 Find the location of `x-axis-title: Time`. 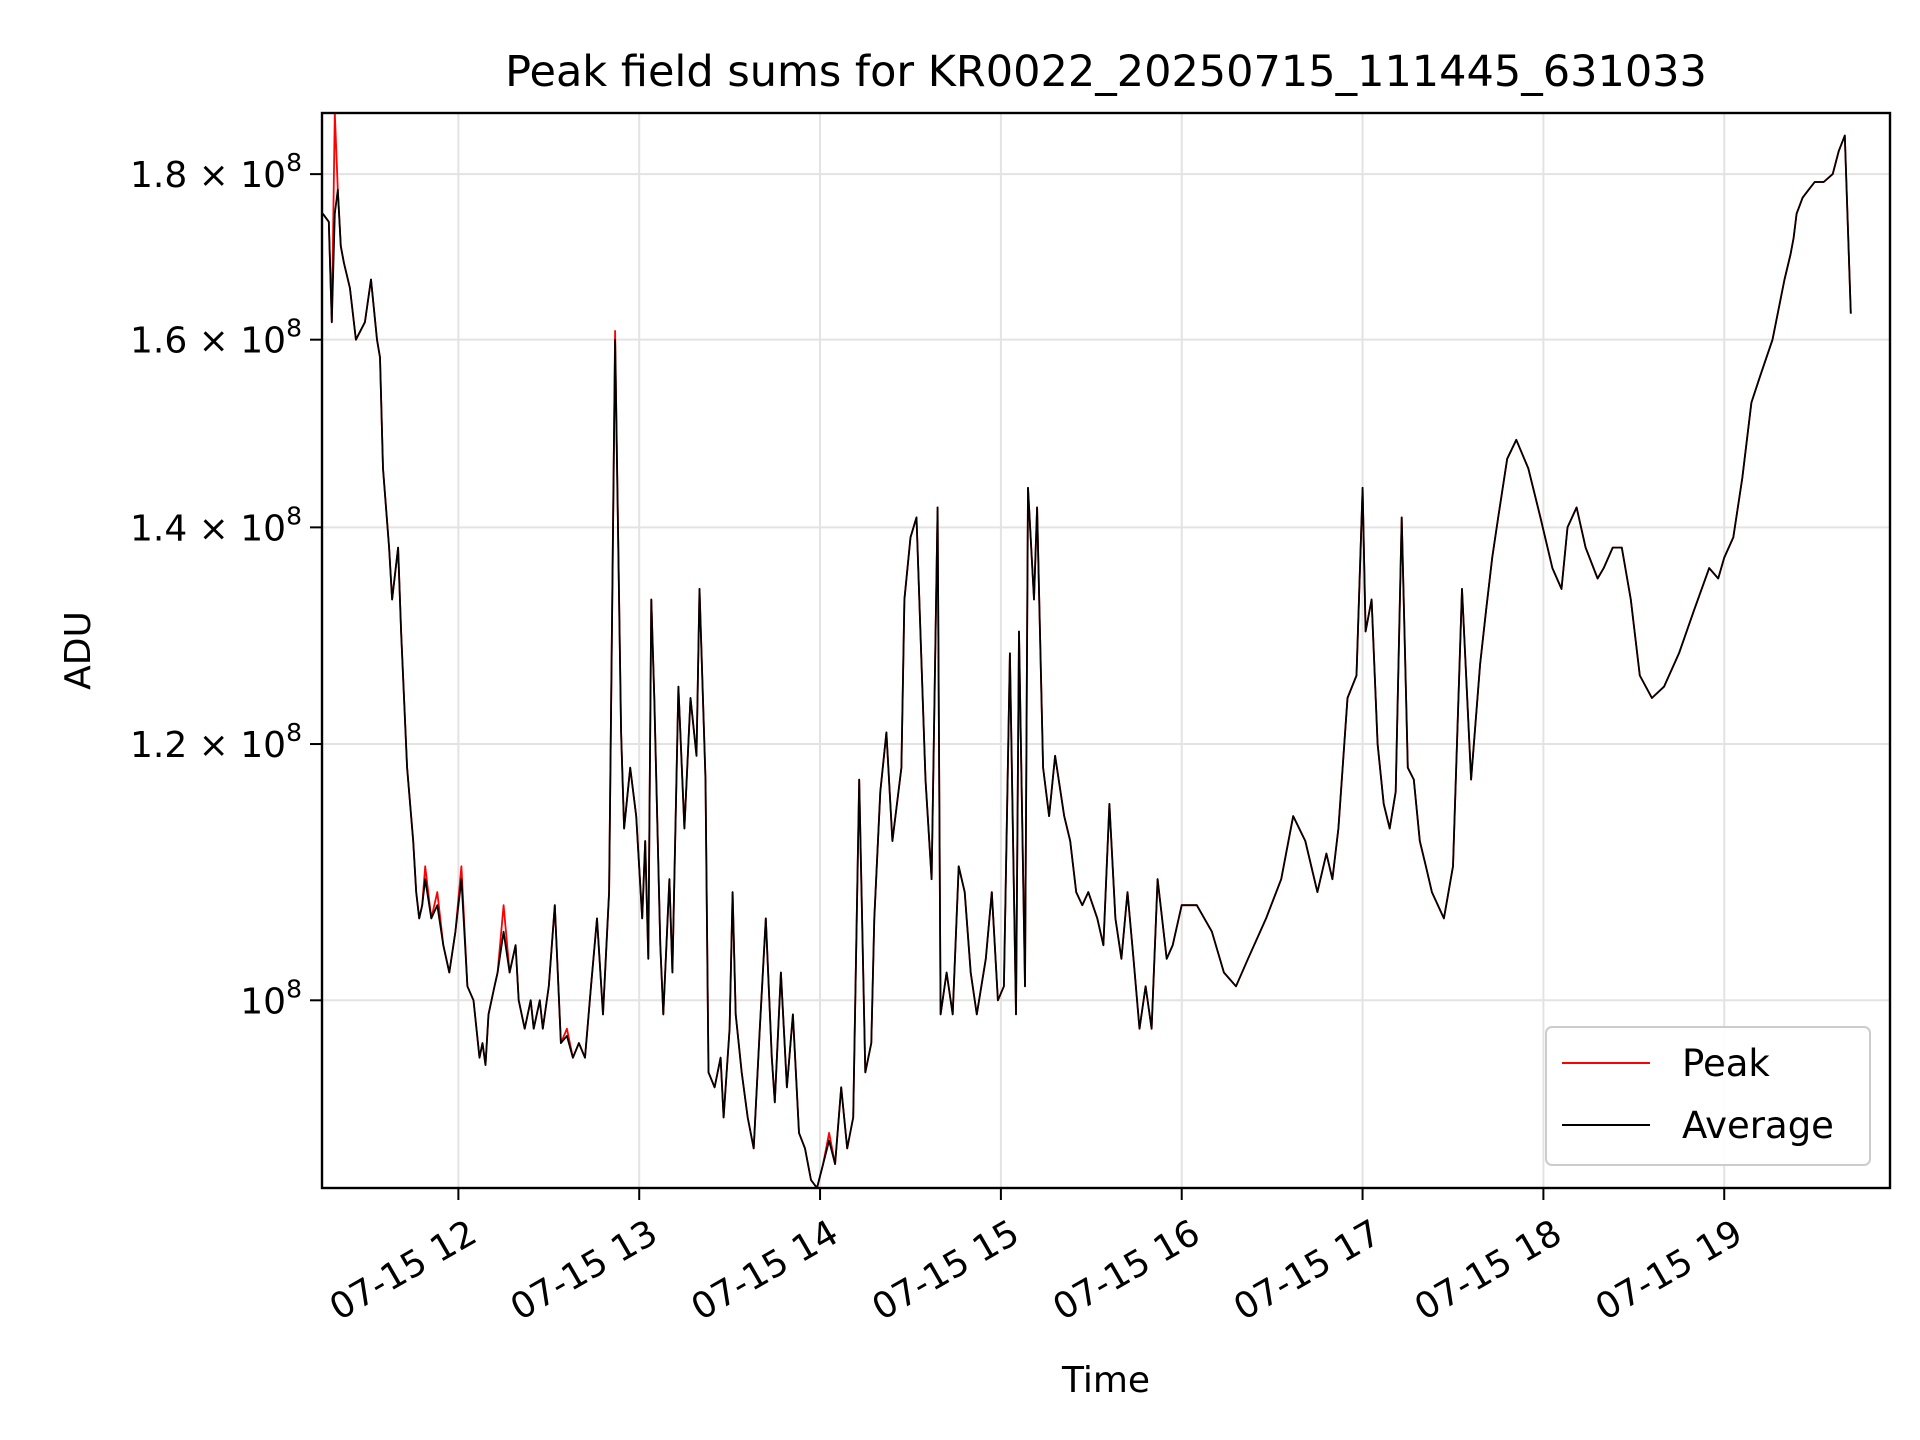

x-axis-title: Time is located at coordinates (1105, 1380).